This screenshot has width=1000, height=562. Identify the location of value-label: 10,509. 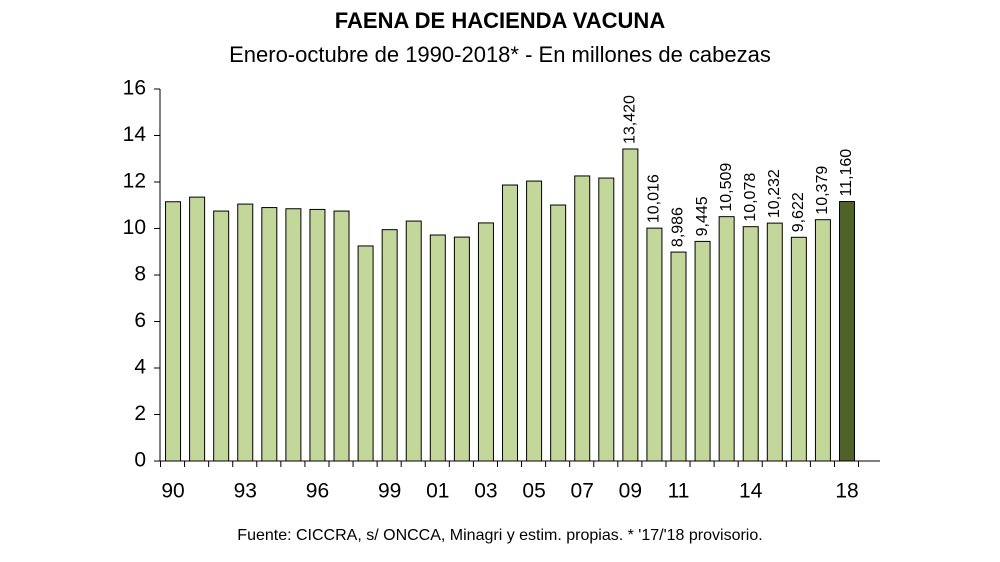
(726, 187).